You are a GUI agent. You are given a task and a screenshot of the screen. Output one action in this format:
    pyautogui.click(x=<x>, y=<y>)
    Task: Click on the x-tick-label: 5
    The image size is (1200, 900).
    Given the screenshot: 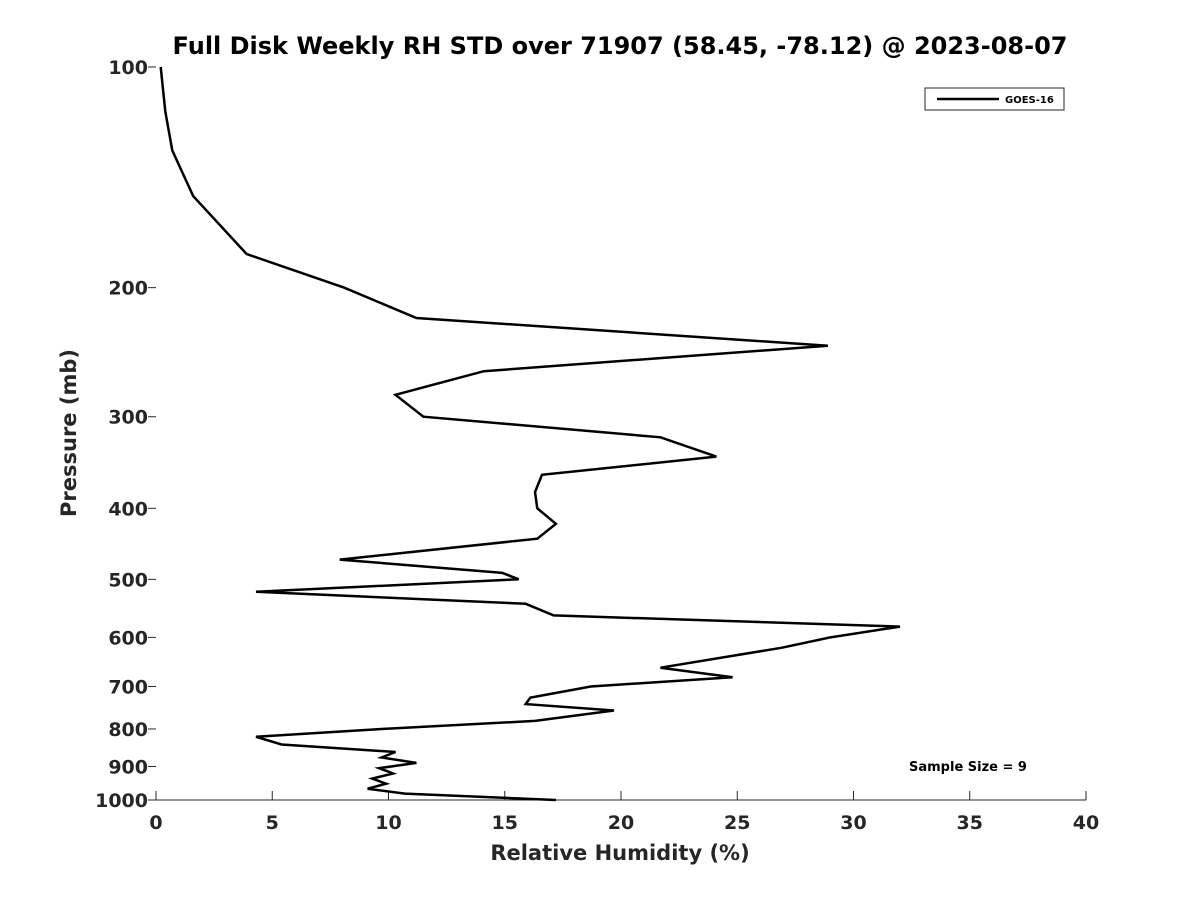 What is the action you would take?
    pyautogui.click(x=272, y=823)
    